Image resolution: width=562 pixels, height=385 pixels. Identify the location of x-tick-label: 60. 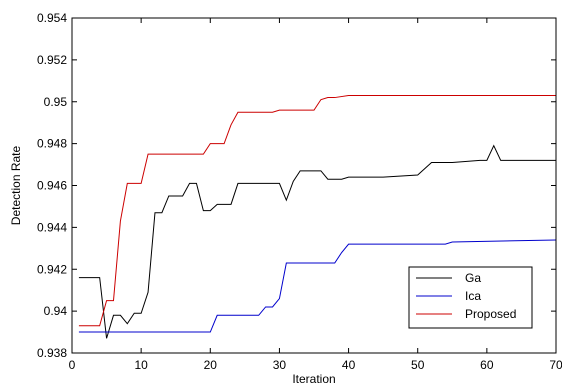
(487, 365).